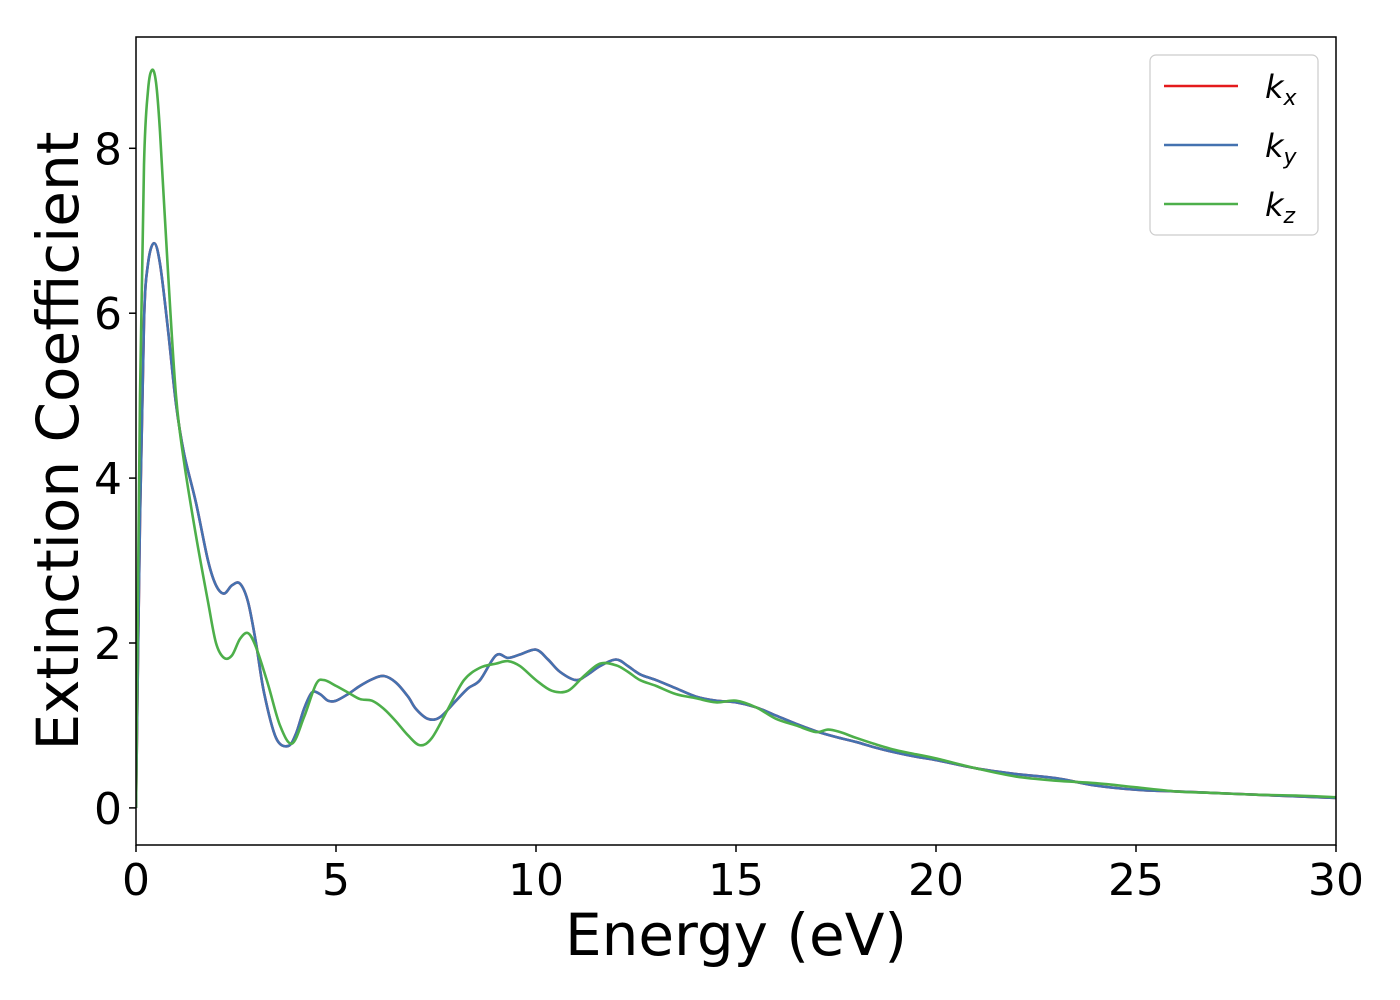 The width and height of the screenshot is (1400, 1000). What do you see at coordinates (1280, 207) in the screenshot?
I see `legend-label-k-z: kz` at bounding box center [1280, 207].